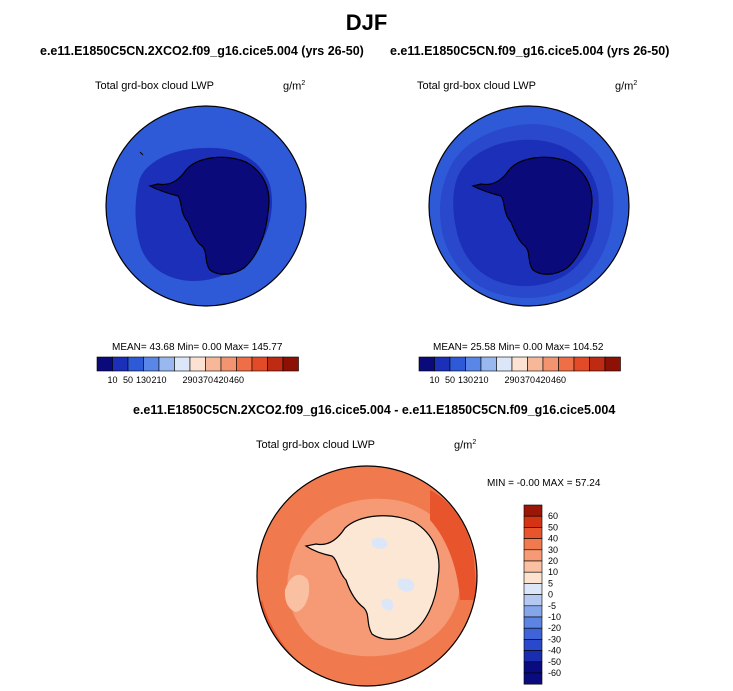 The height and width of the screenshot is (691, 733). Describe the element at coordinates (206, 206) in the screenshot. I see `panel1-map-border` at that location.